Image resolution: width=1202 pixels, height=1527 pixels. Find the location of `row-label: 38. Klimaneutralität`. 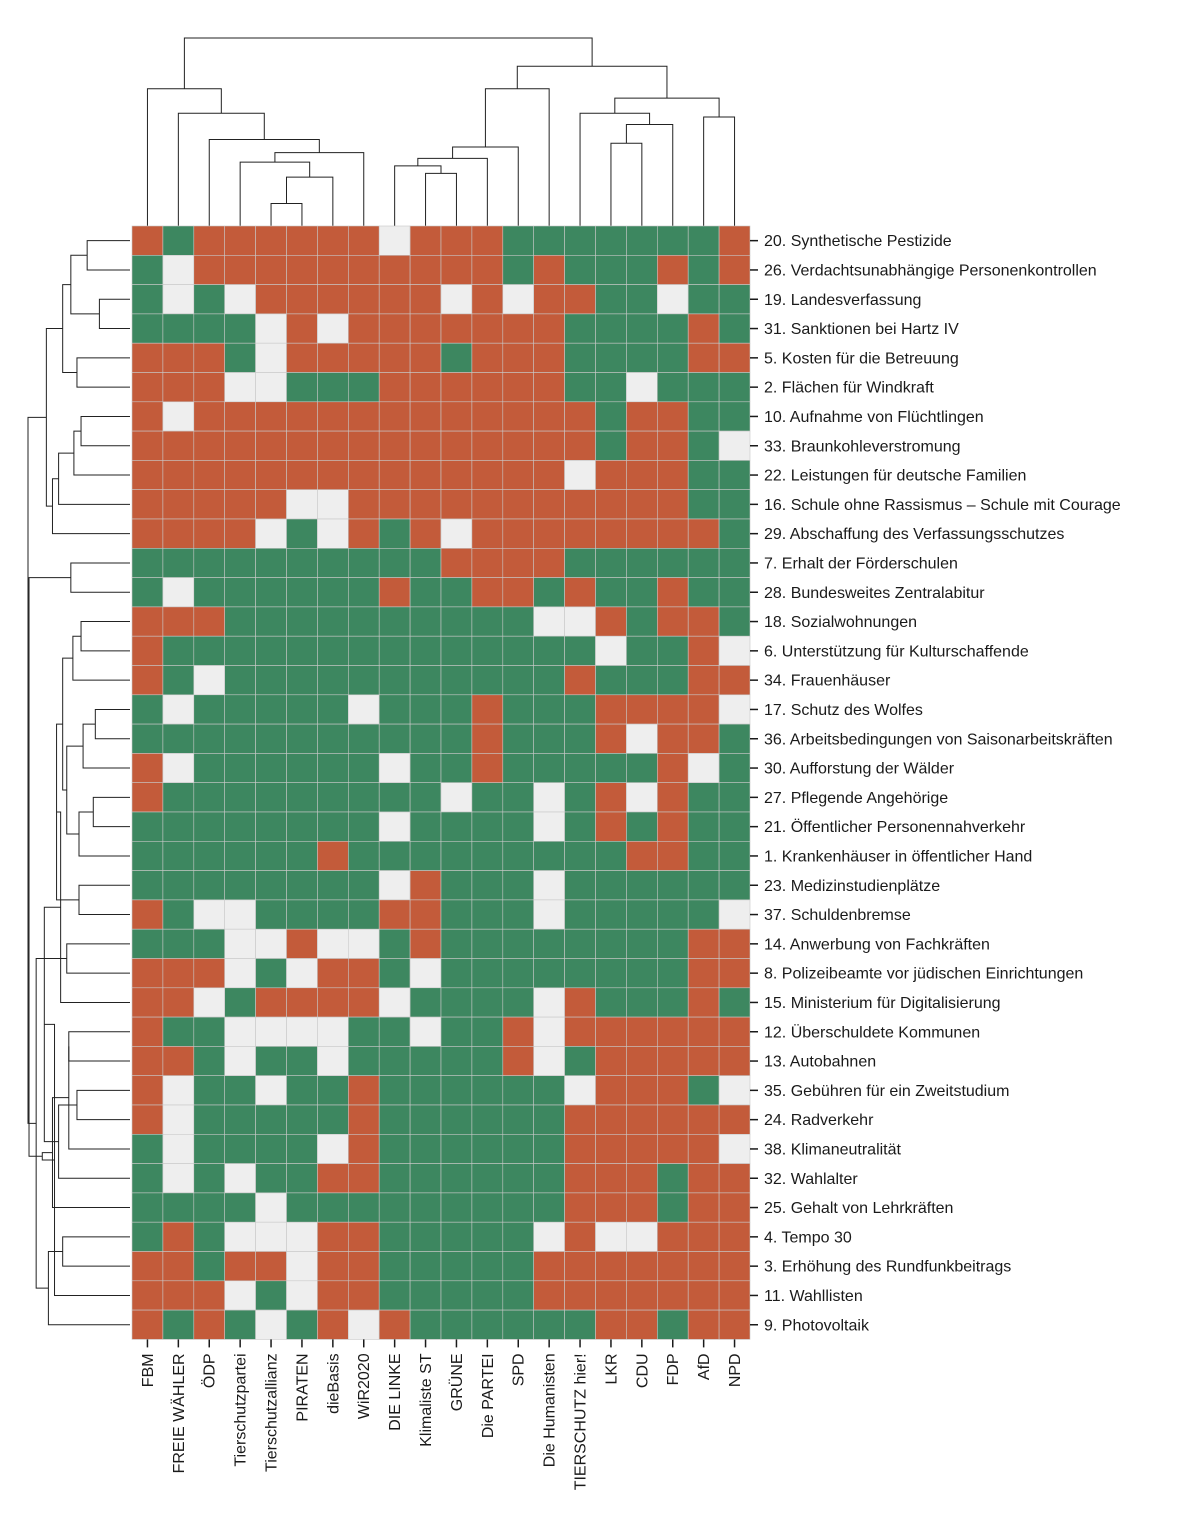

row-label: 38. Klimaneutralität is located at coordinates (833, 1149).